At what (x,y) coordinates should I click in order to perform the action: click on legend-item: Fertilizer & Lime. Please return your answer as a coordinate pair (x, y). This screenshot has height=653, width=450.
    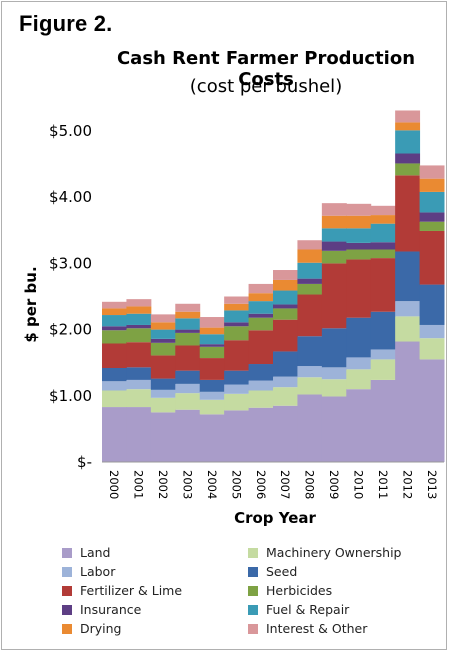
    Looking at the image, I should click on (122, 590).